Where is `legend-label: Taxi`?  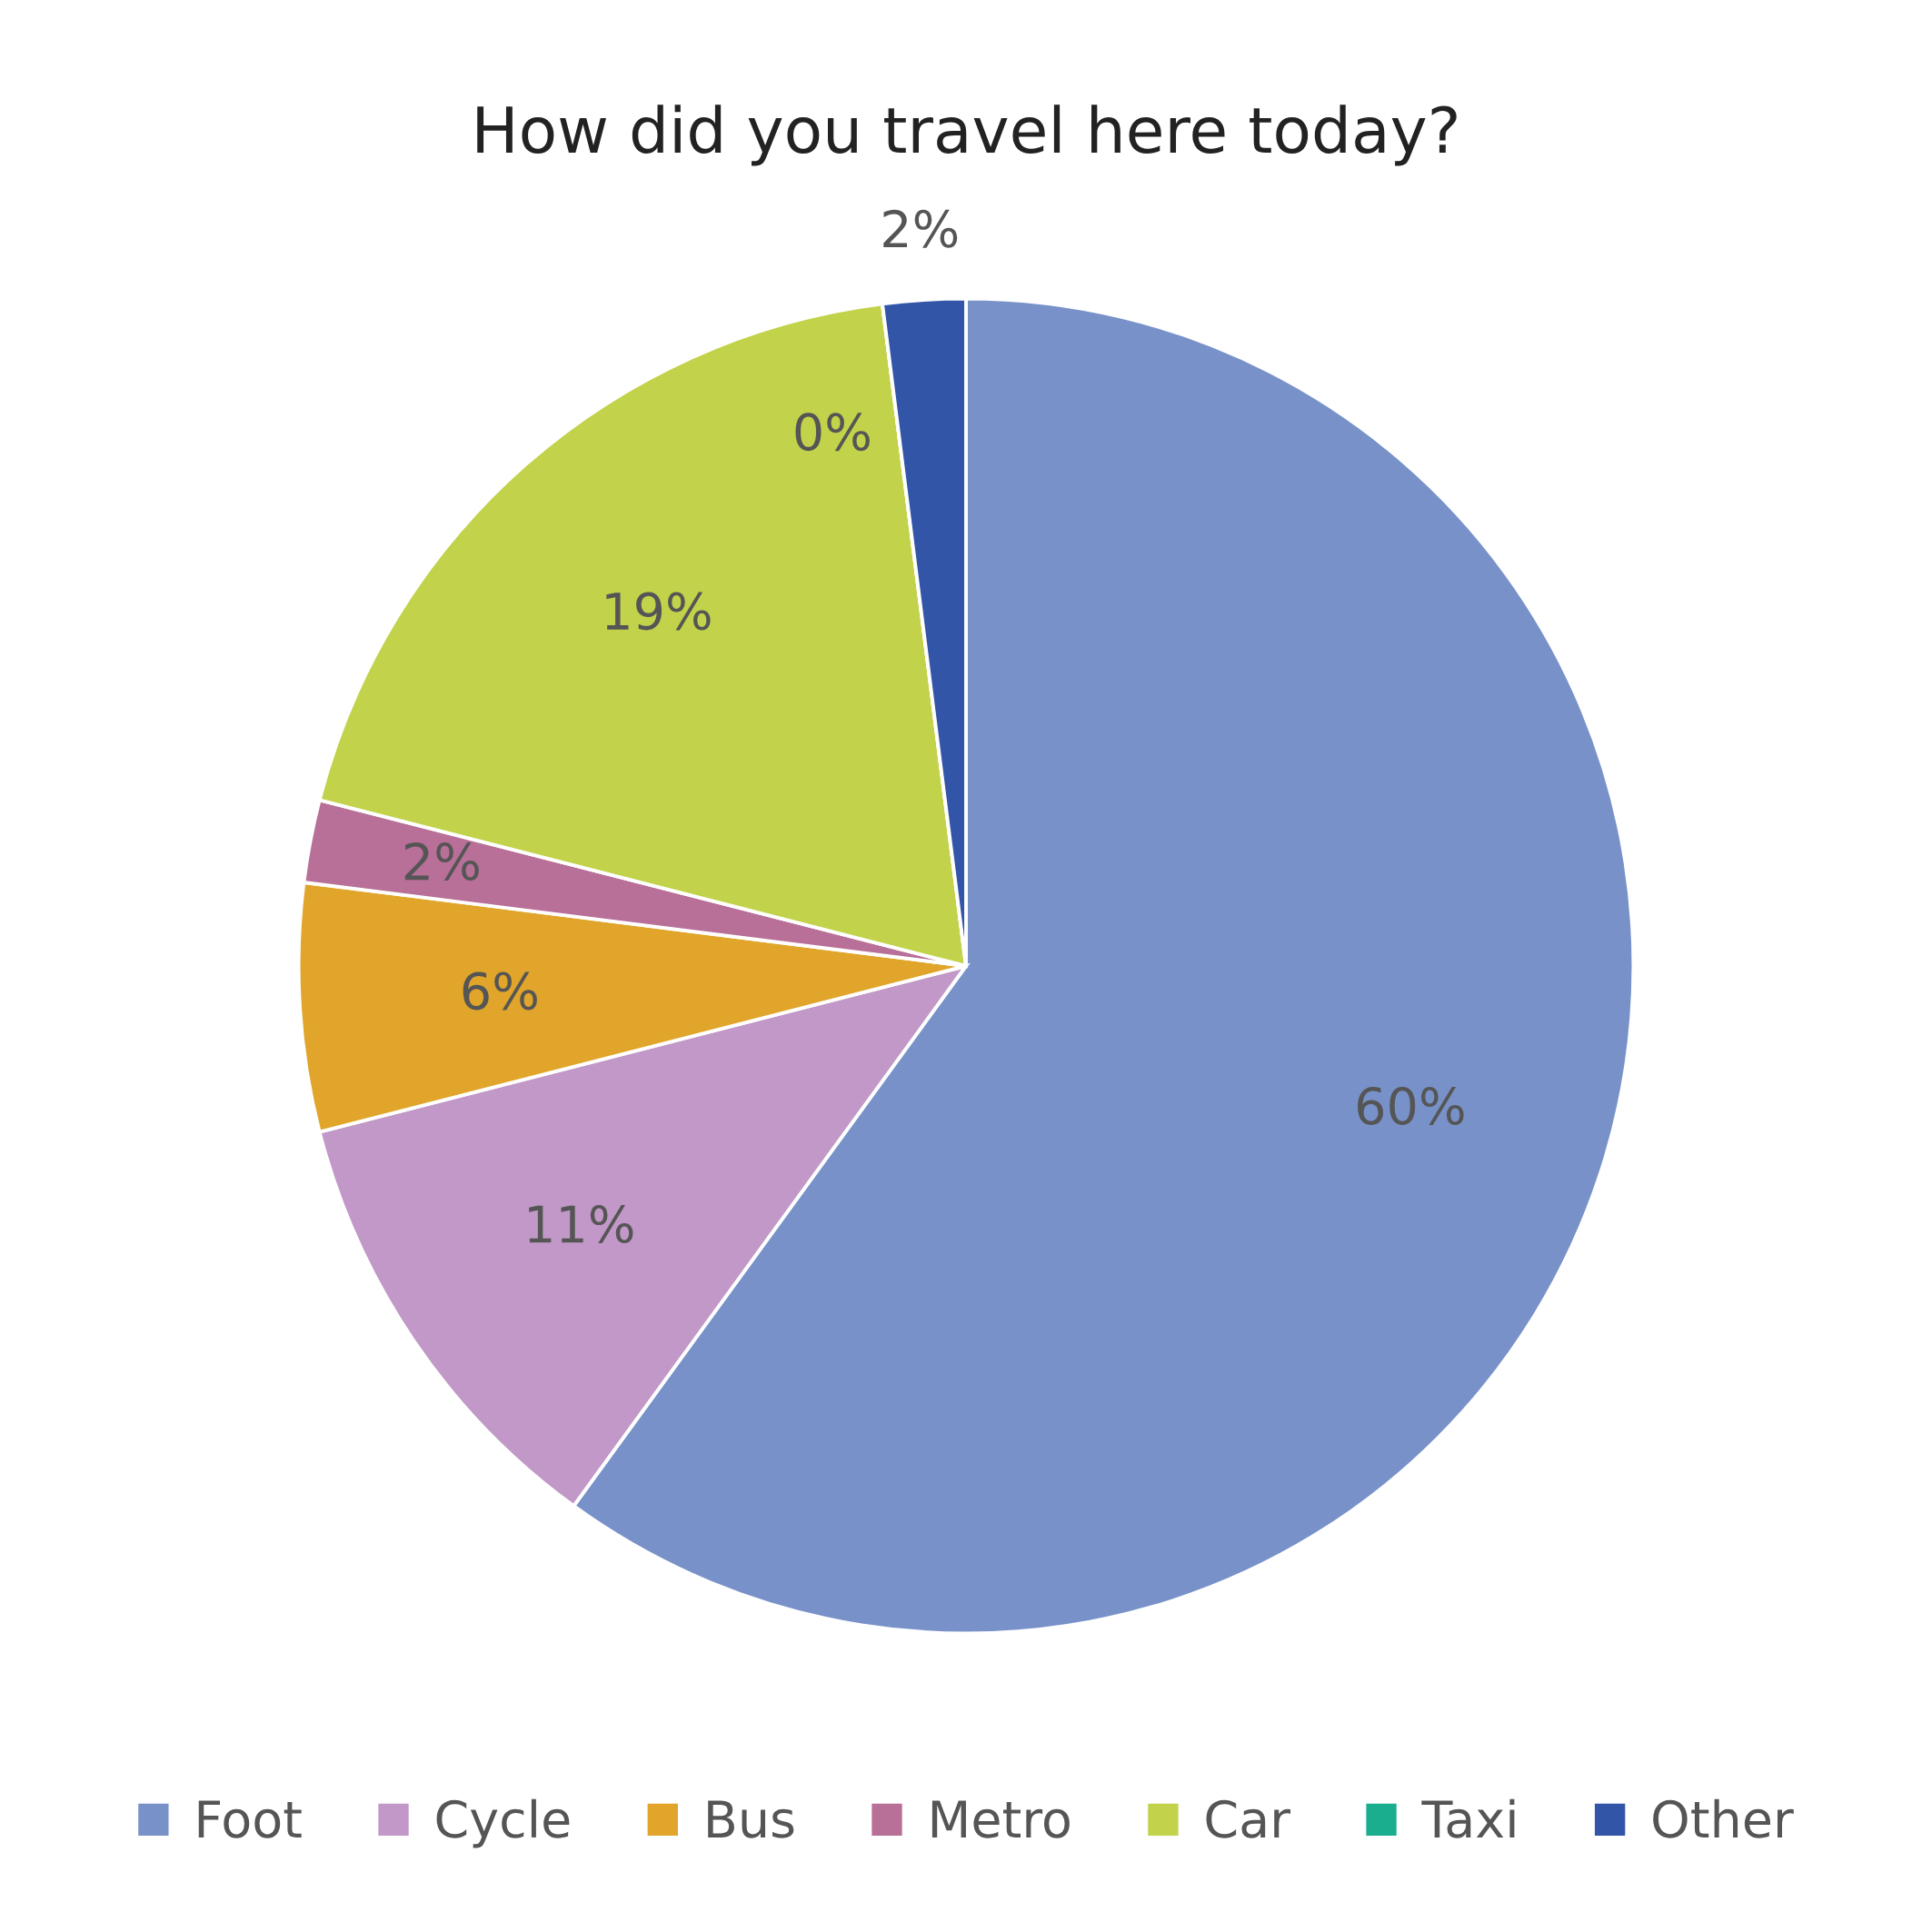 legend-label: Taxi is located at coordinates (1468, 1818).